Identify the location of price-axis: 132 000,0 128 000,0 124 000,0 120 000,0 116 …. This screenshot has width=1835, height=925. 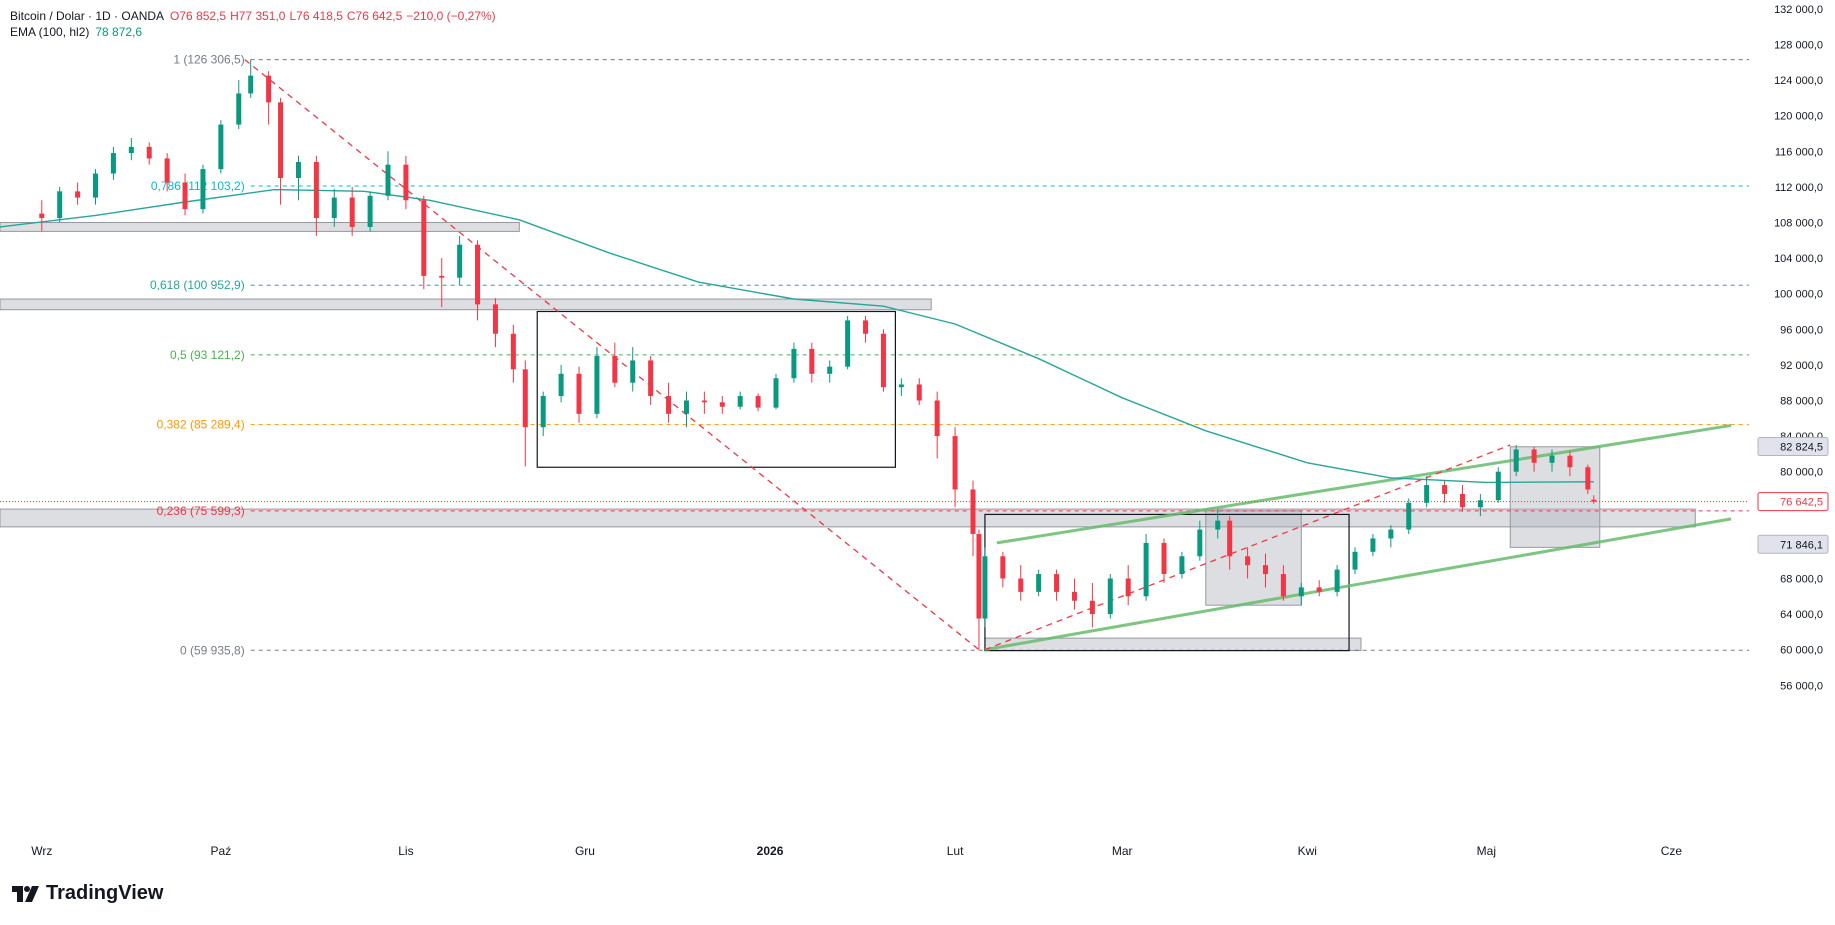
(1793, 348).